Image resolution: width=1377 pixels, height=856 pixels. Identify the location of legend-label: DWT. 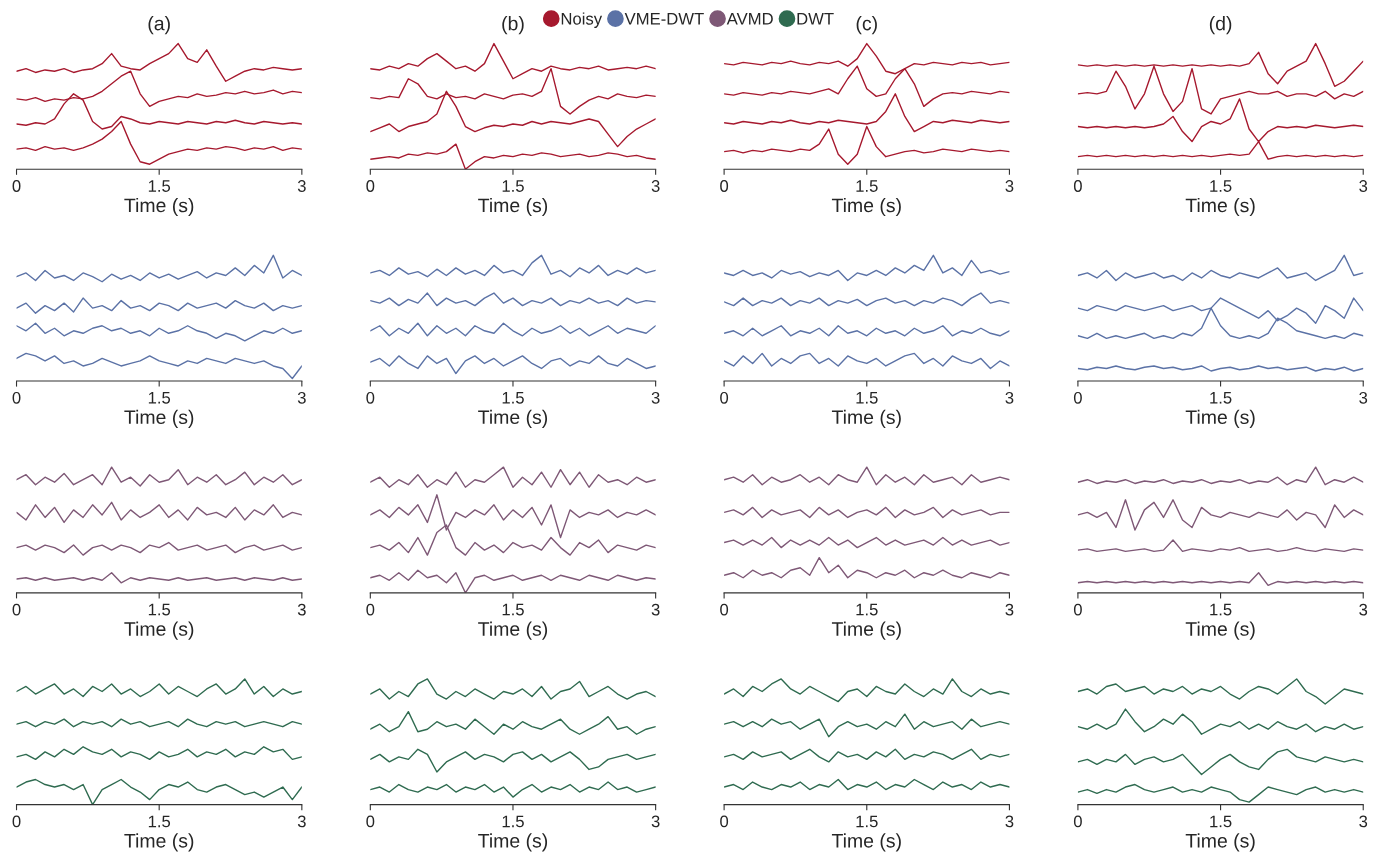
(815, 19).